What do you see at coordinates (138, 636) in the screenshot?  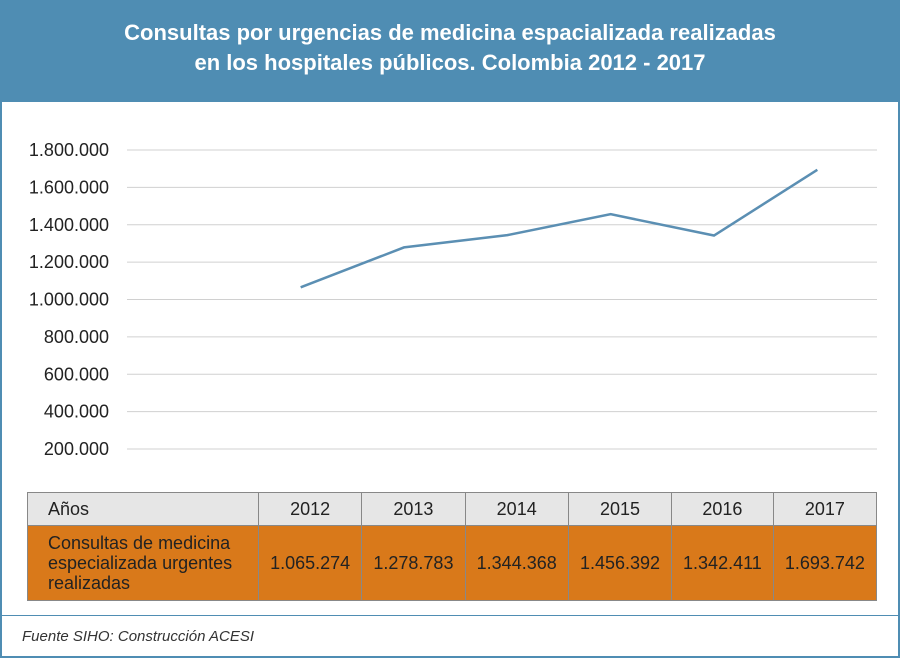 I see `source-note: Fuente SIHO: Construcción ACESI` at bounding box center [138, 636].